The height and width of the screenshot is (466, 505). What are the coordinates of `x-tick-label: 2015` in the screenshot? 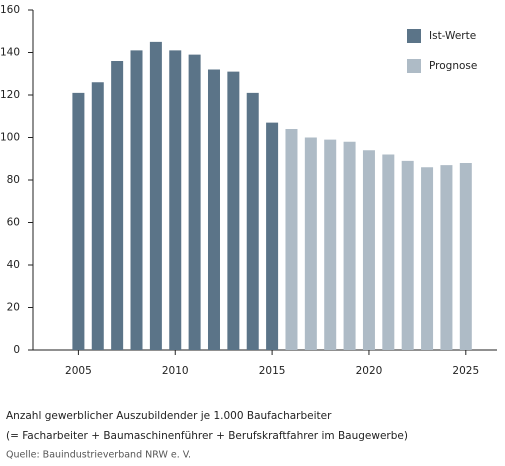 It's located at (272, 371).